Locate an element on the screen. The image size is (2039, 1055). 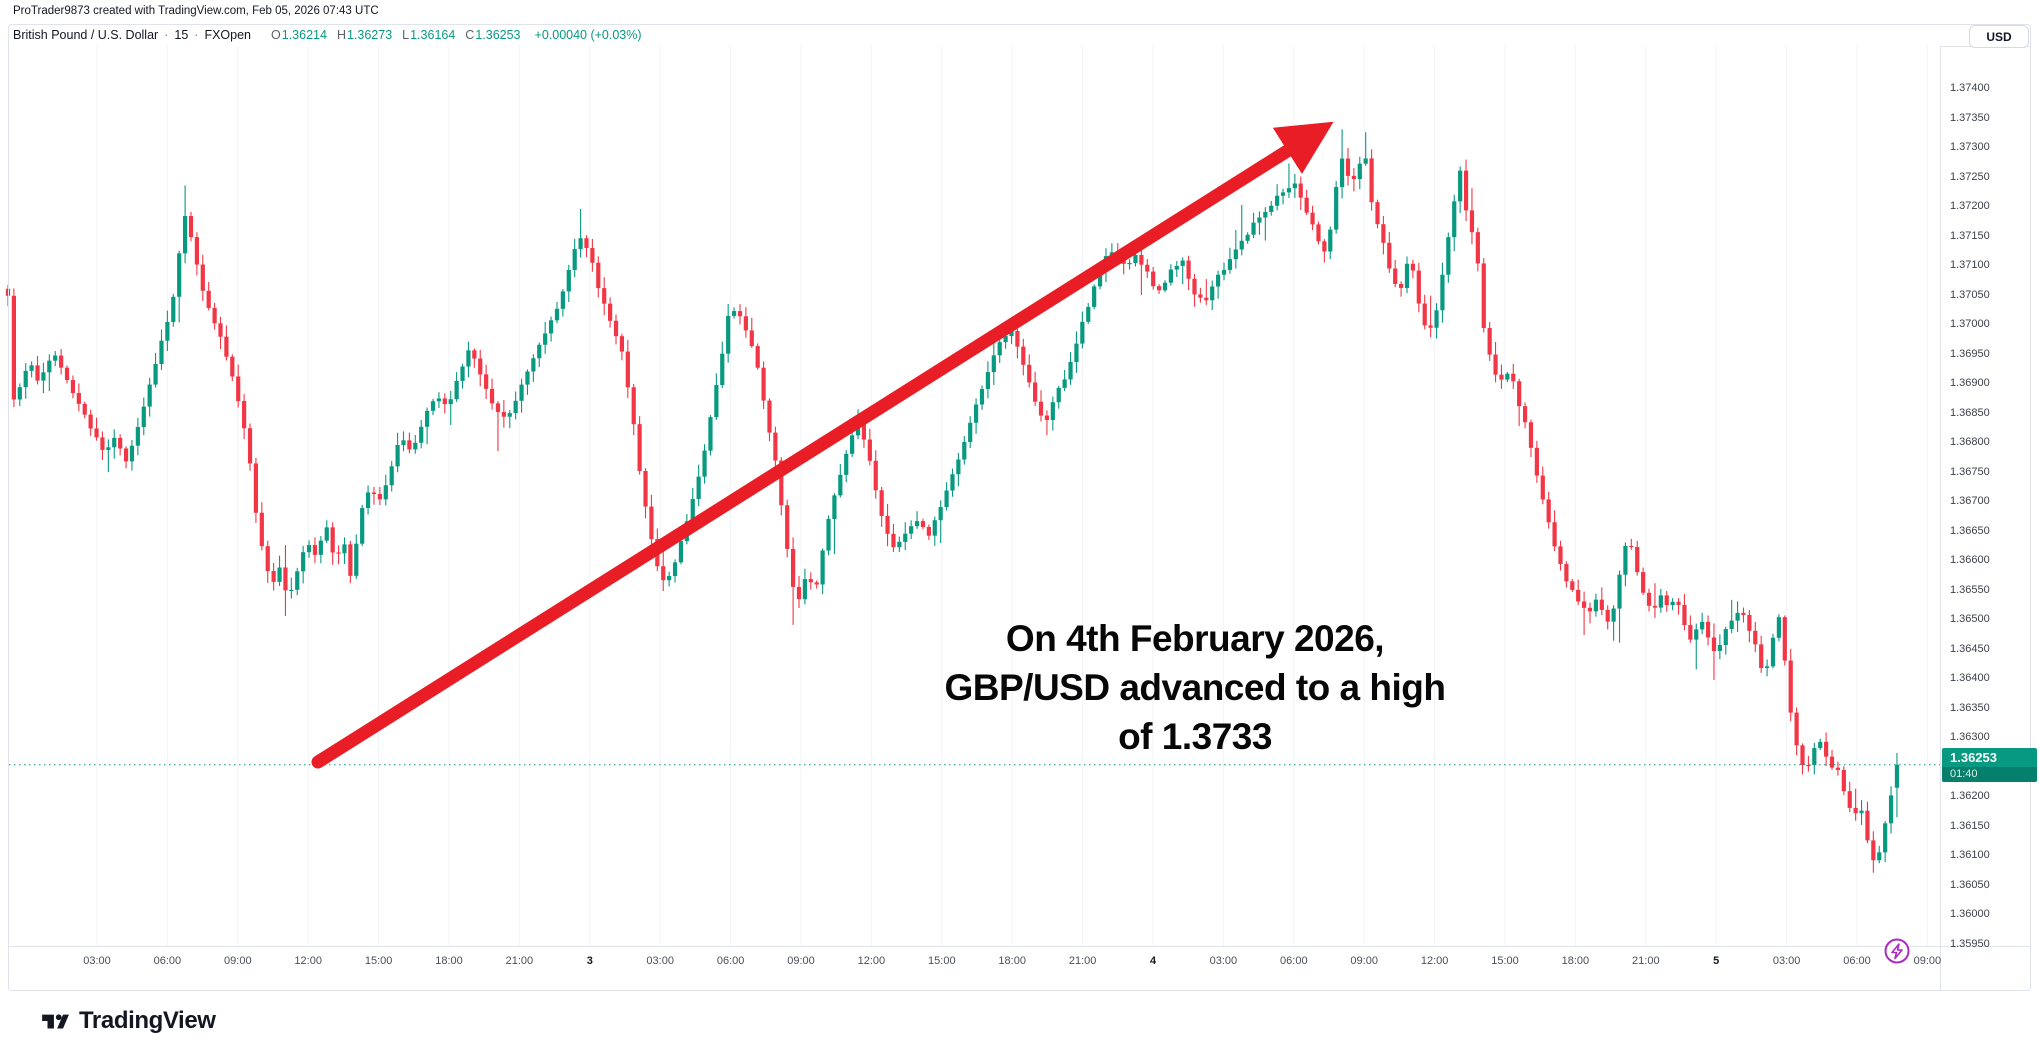
price-axis-label: 1.37350 is located at coordinates (1970, 117).